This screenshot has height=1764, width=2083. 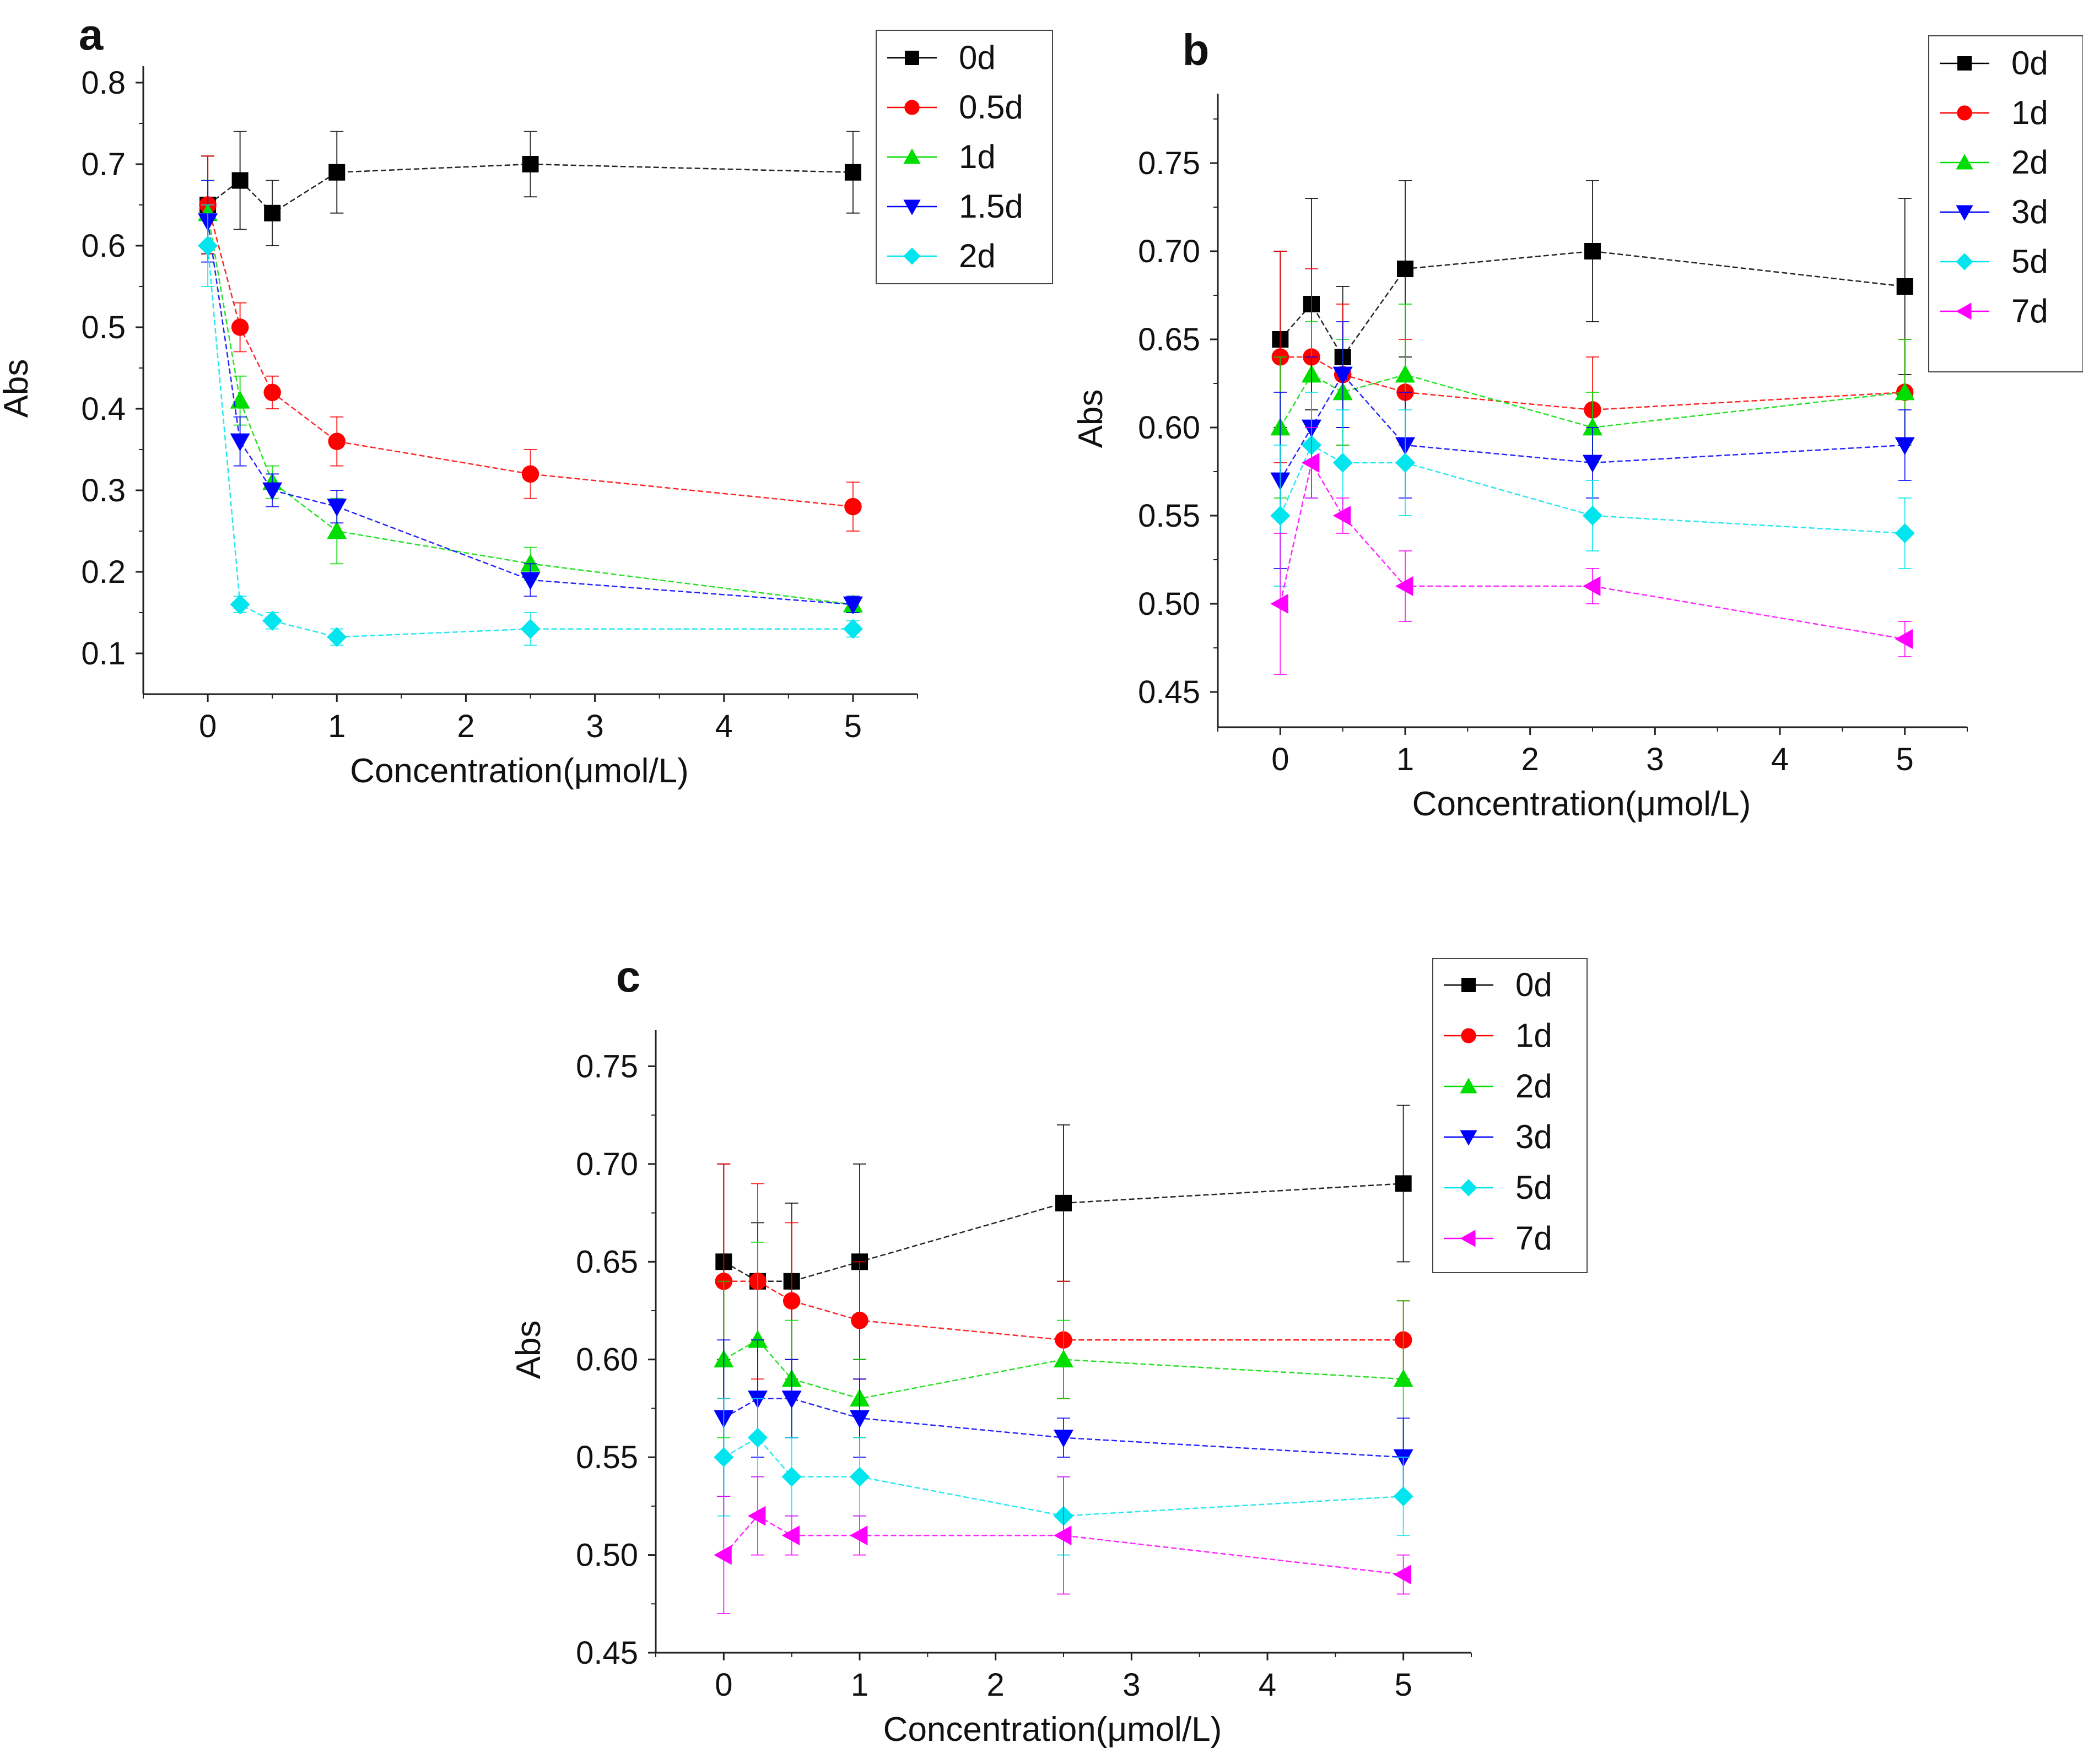 I want to click on y-tick-label: 0.6, so click(x=103, y=246).